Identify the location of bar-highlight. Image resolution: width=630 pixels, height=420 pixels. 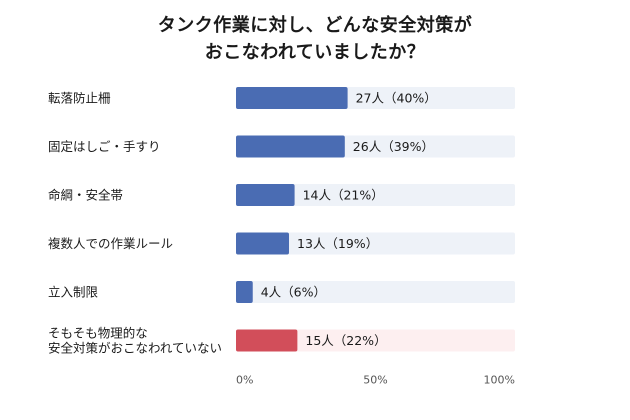
(267, 340).